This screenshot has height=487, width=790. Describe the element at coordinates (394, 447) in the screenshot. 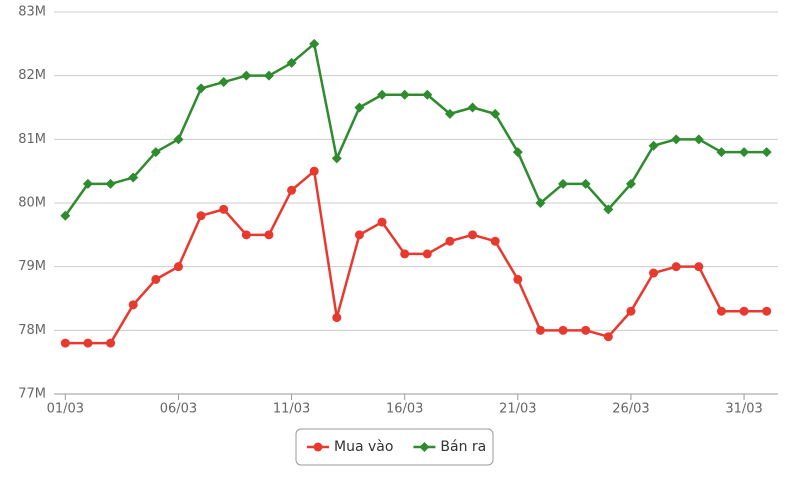

I see `legend-box` at that location.